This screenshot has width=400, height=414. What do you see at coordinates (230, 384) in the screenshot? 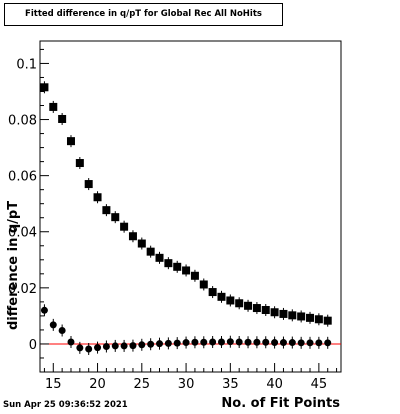
I see `x-tick-label: 35` at bounding box center [230, 384].